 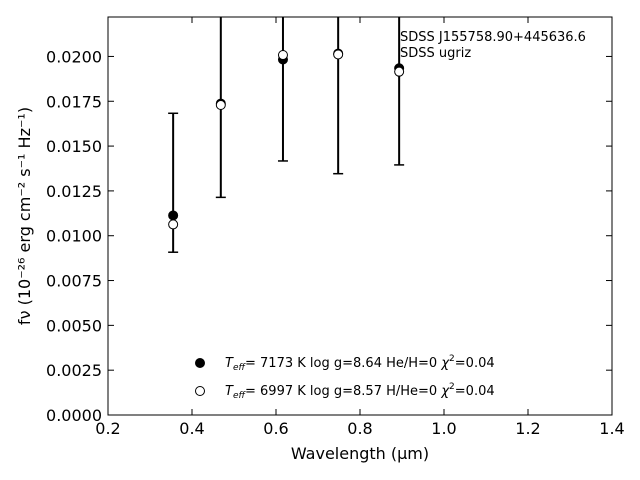 What do you see at coordinates (74, 236) in the screenshot?
I see `y-tick-label-4: 0.0100` at bounding box center [74, 236].